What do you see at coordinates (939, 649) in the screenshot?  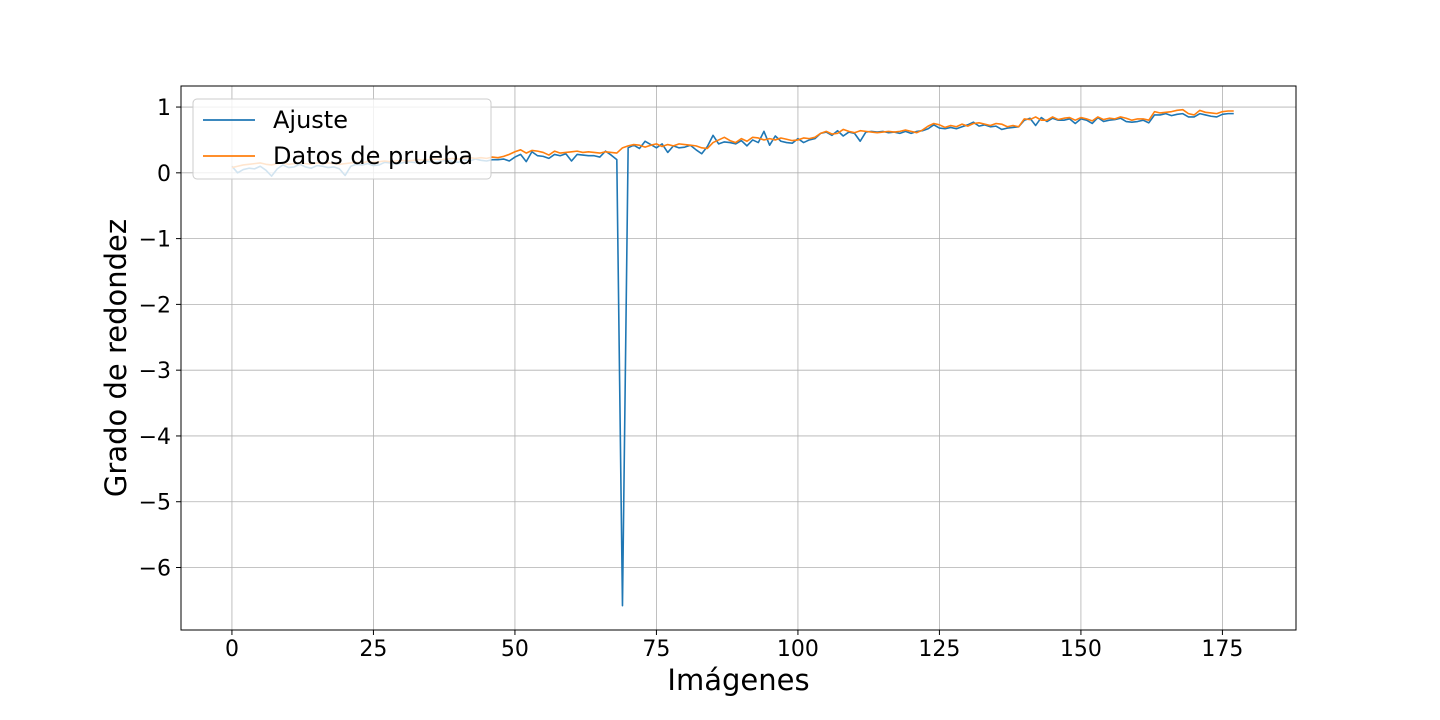 I see `x-tick-label: 125` at bounding box center [939, 649].